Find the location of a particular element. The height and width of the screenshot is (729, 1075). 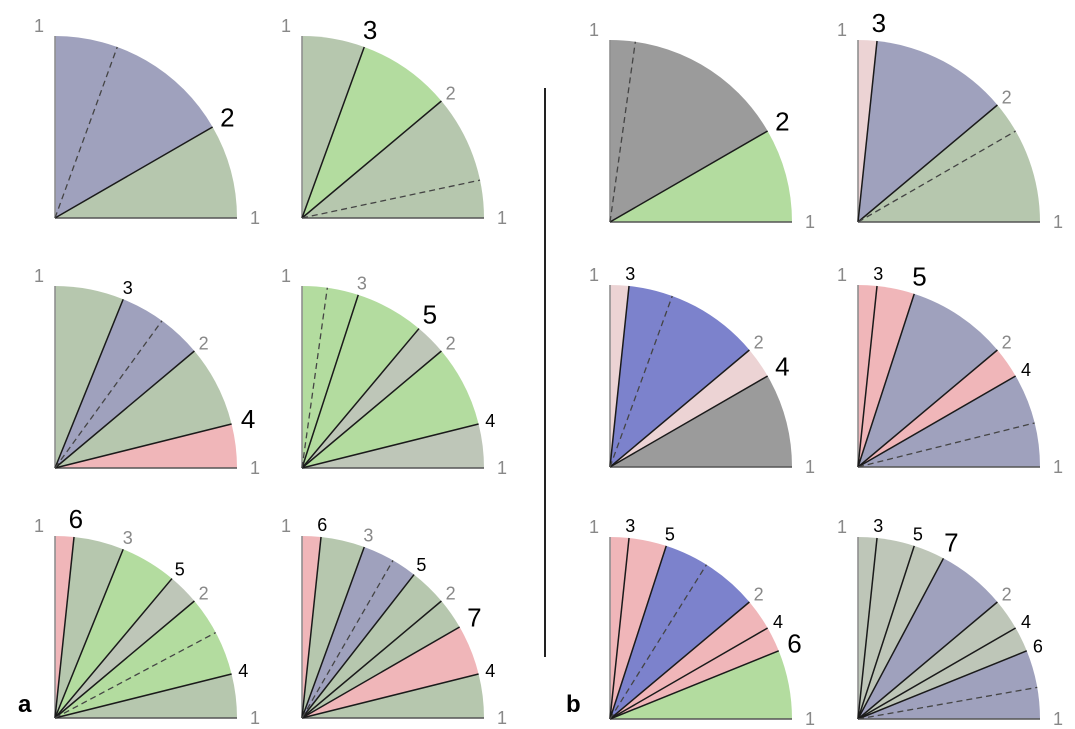

diagram-b3: 1 3 24 1 is located at coordinates (702, 370).